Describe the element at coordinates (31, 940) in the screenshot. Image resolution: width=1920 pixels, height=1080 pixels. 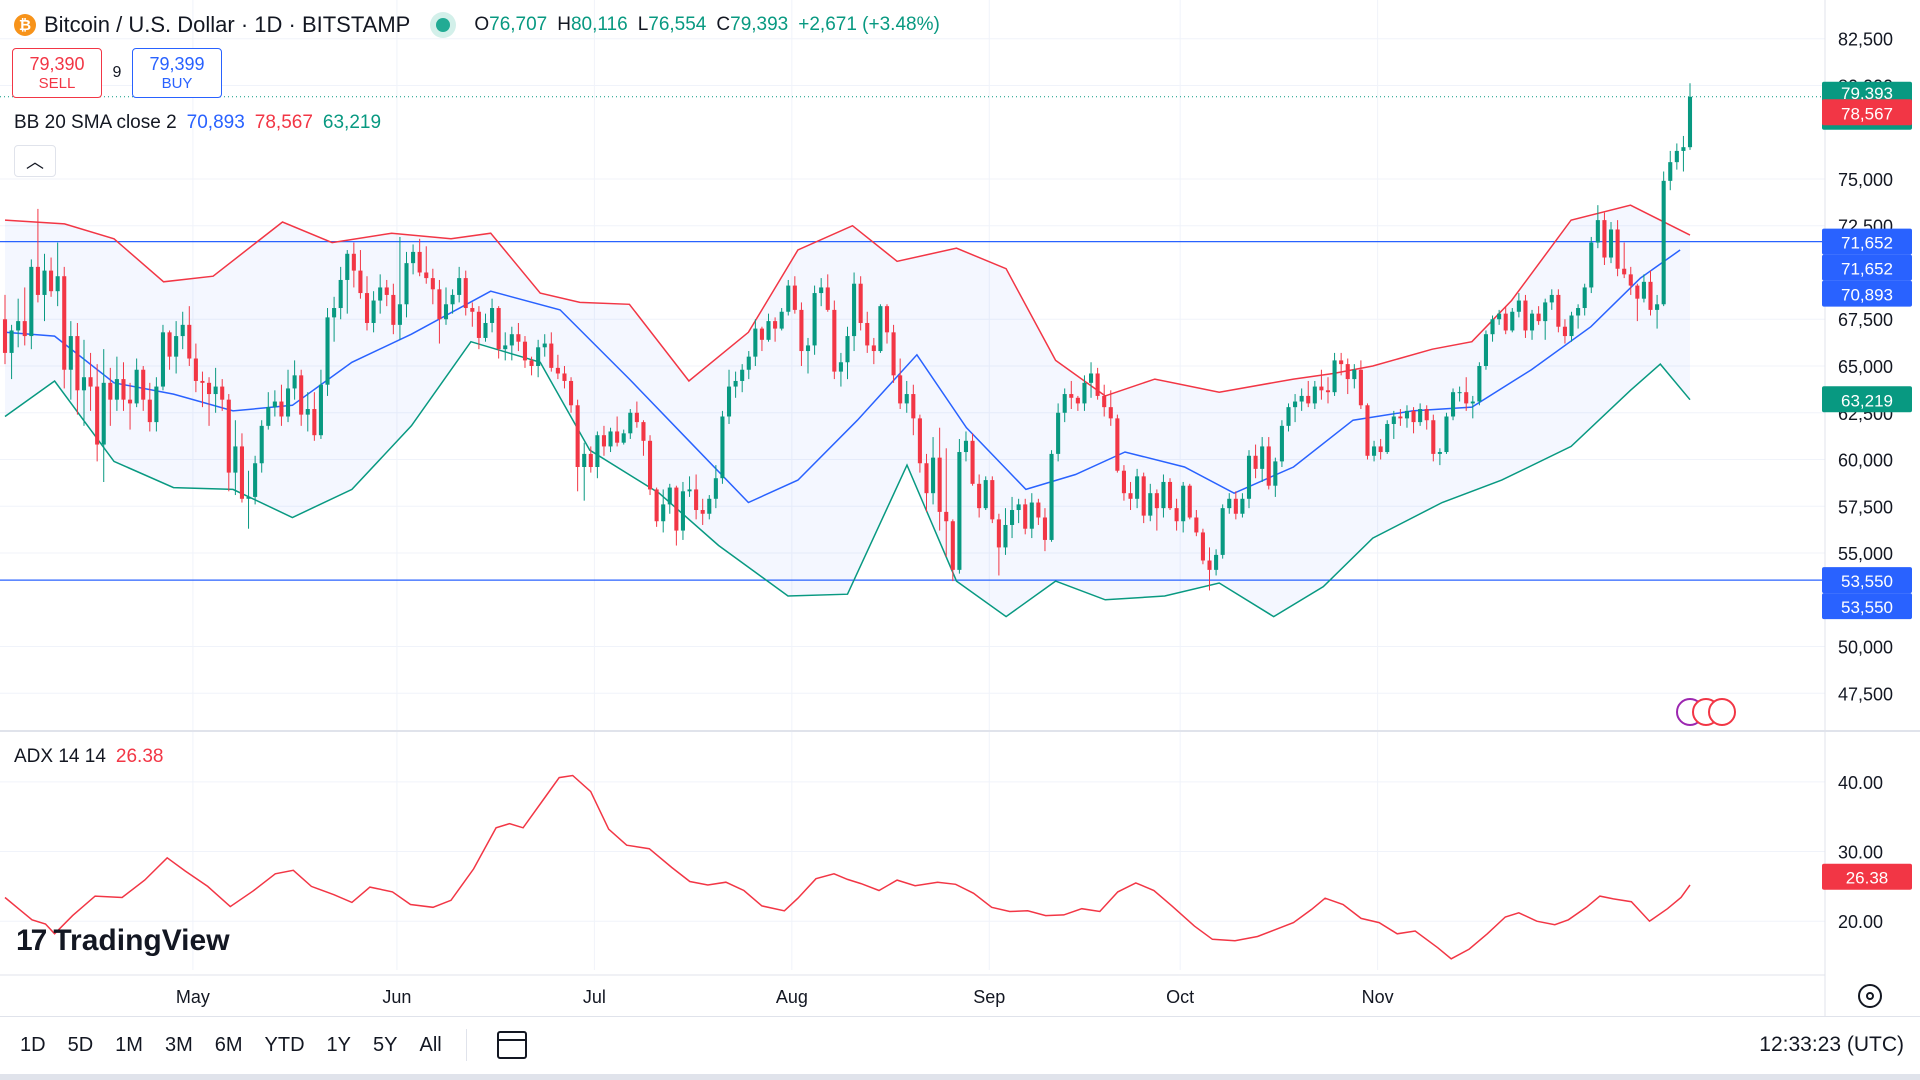
I see `tradingview-logo-icon: 17` at that location.